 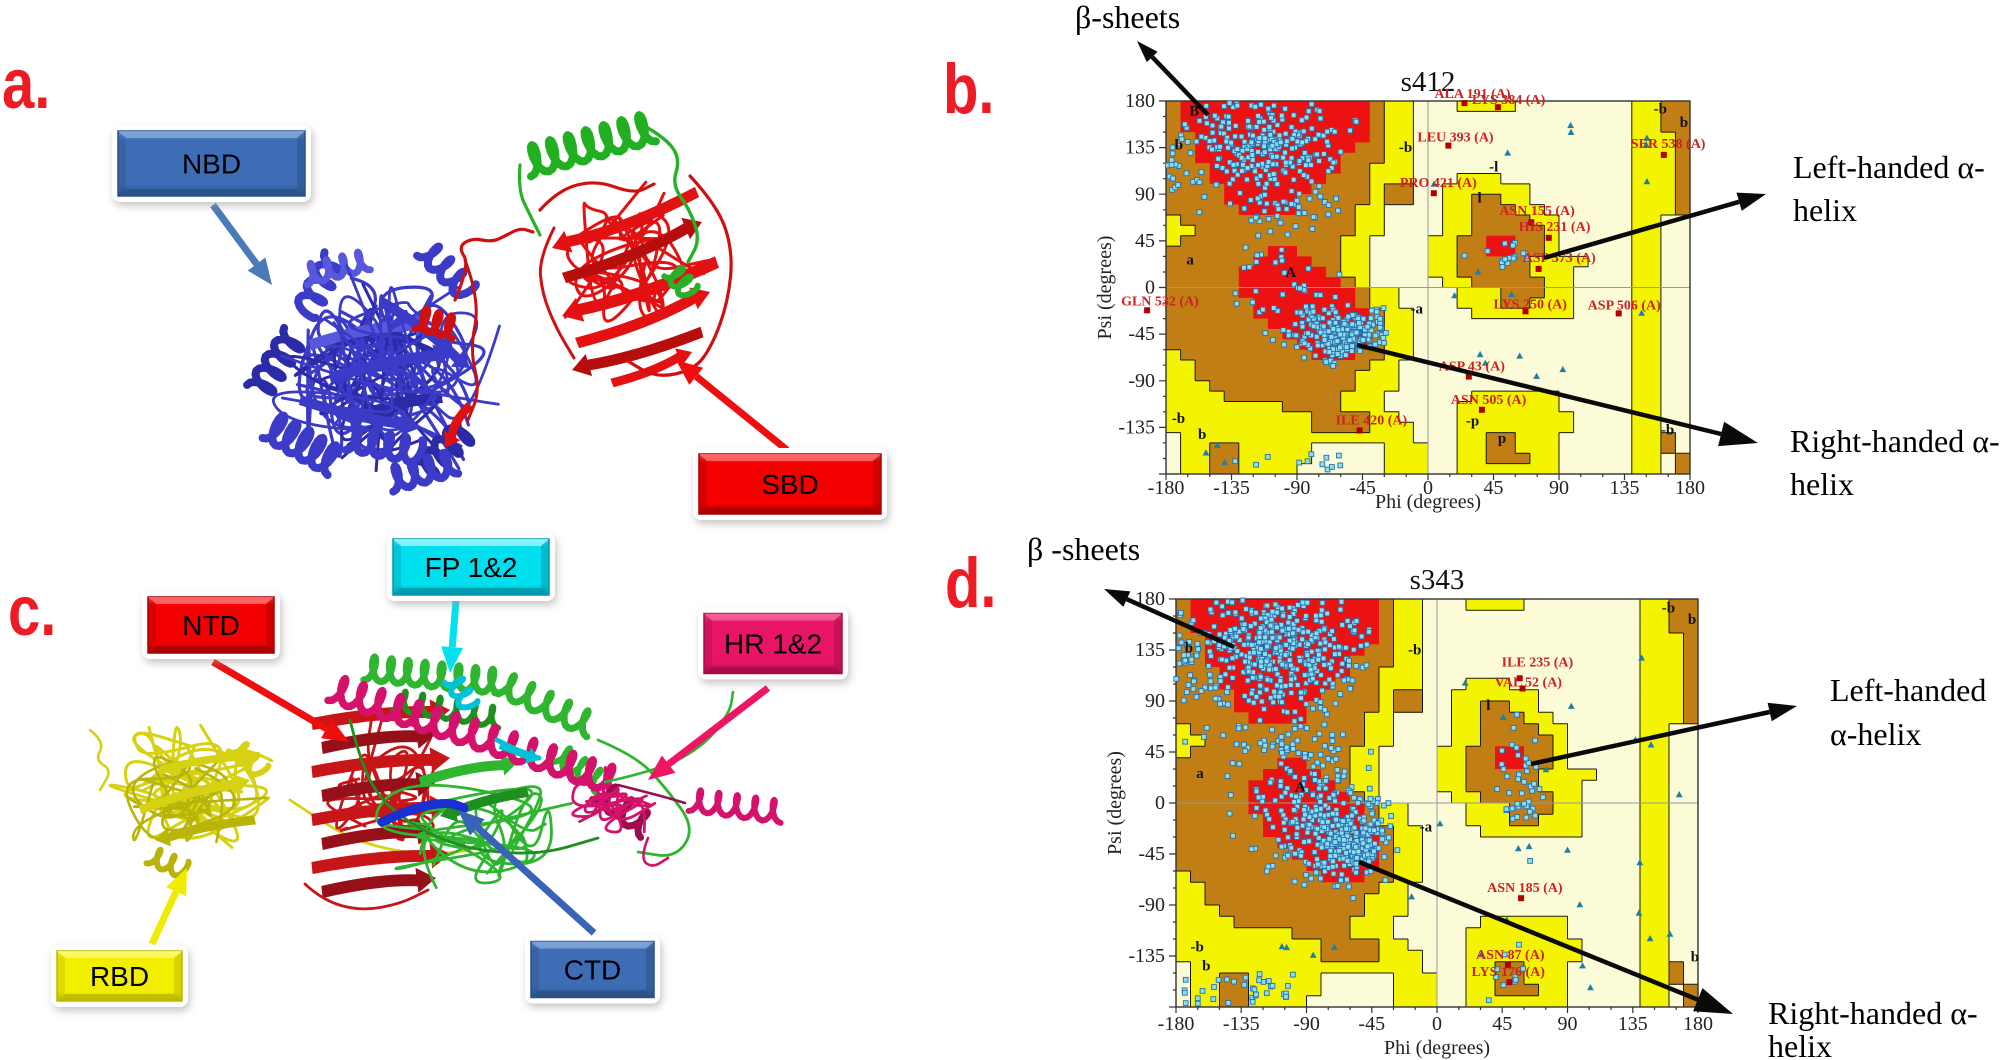 I want to click on svg-text: CTD, so click(x=593, y=970).